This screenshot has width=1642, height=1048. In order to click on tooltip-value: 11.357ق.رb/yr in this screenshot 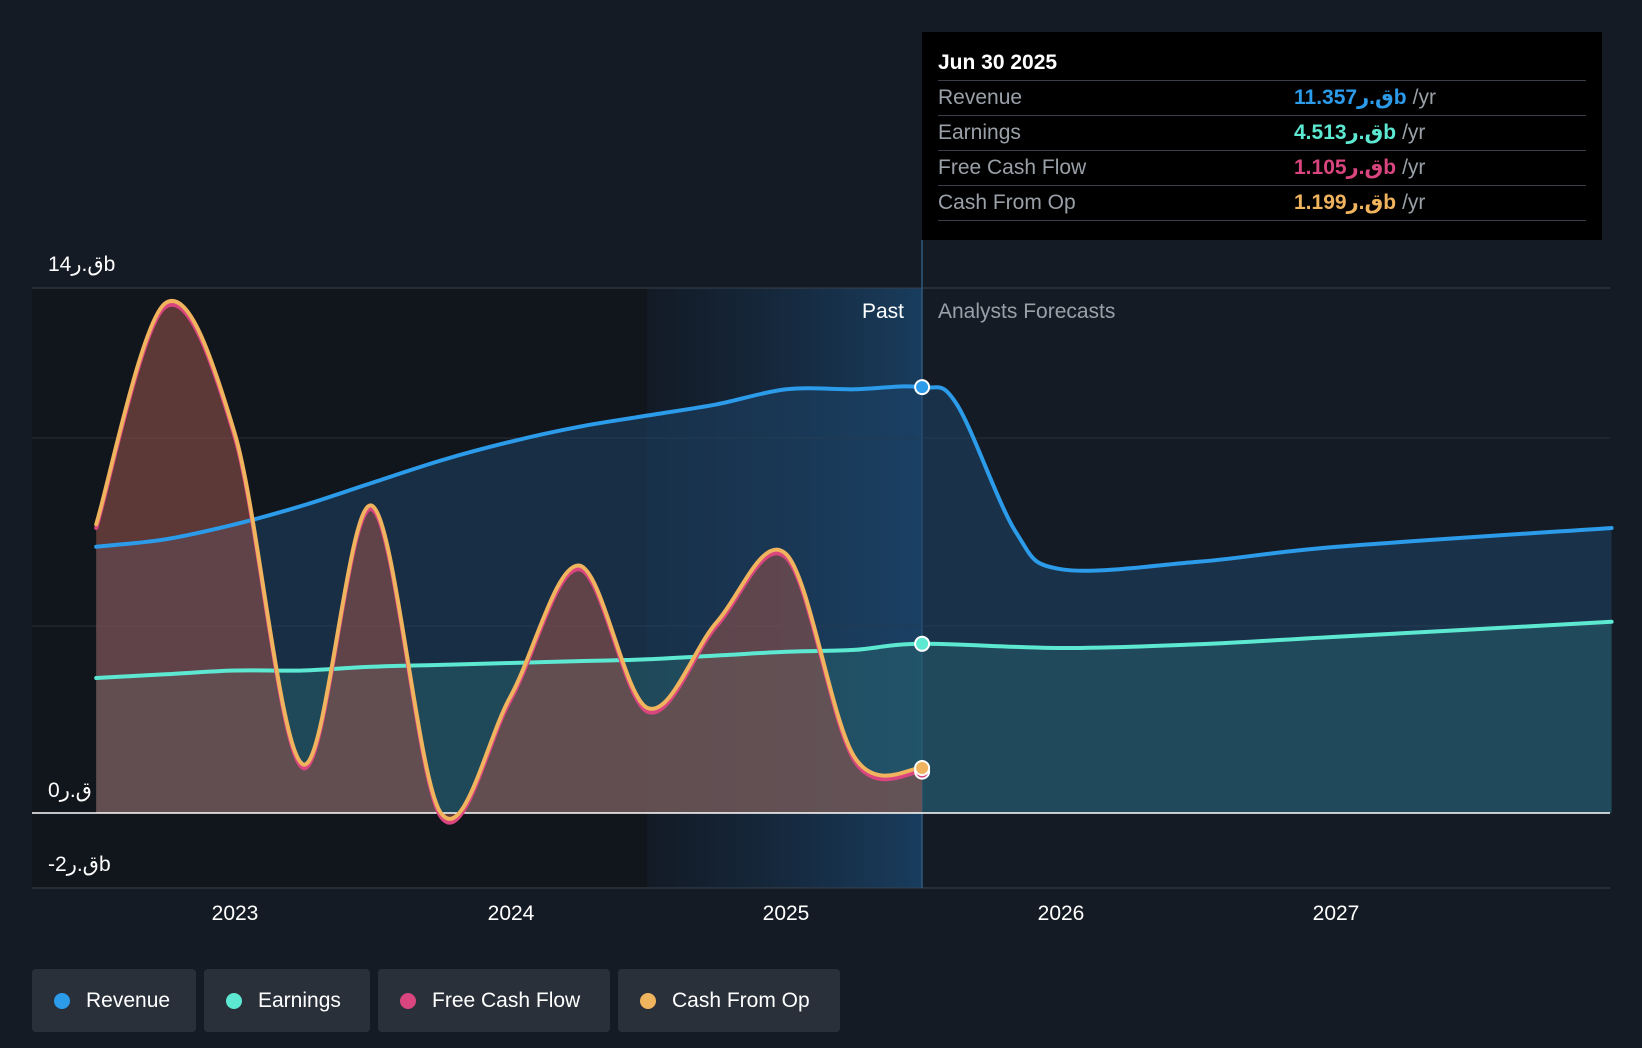, I will do `click(1365, 97)`.